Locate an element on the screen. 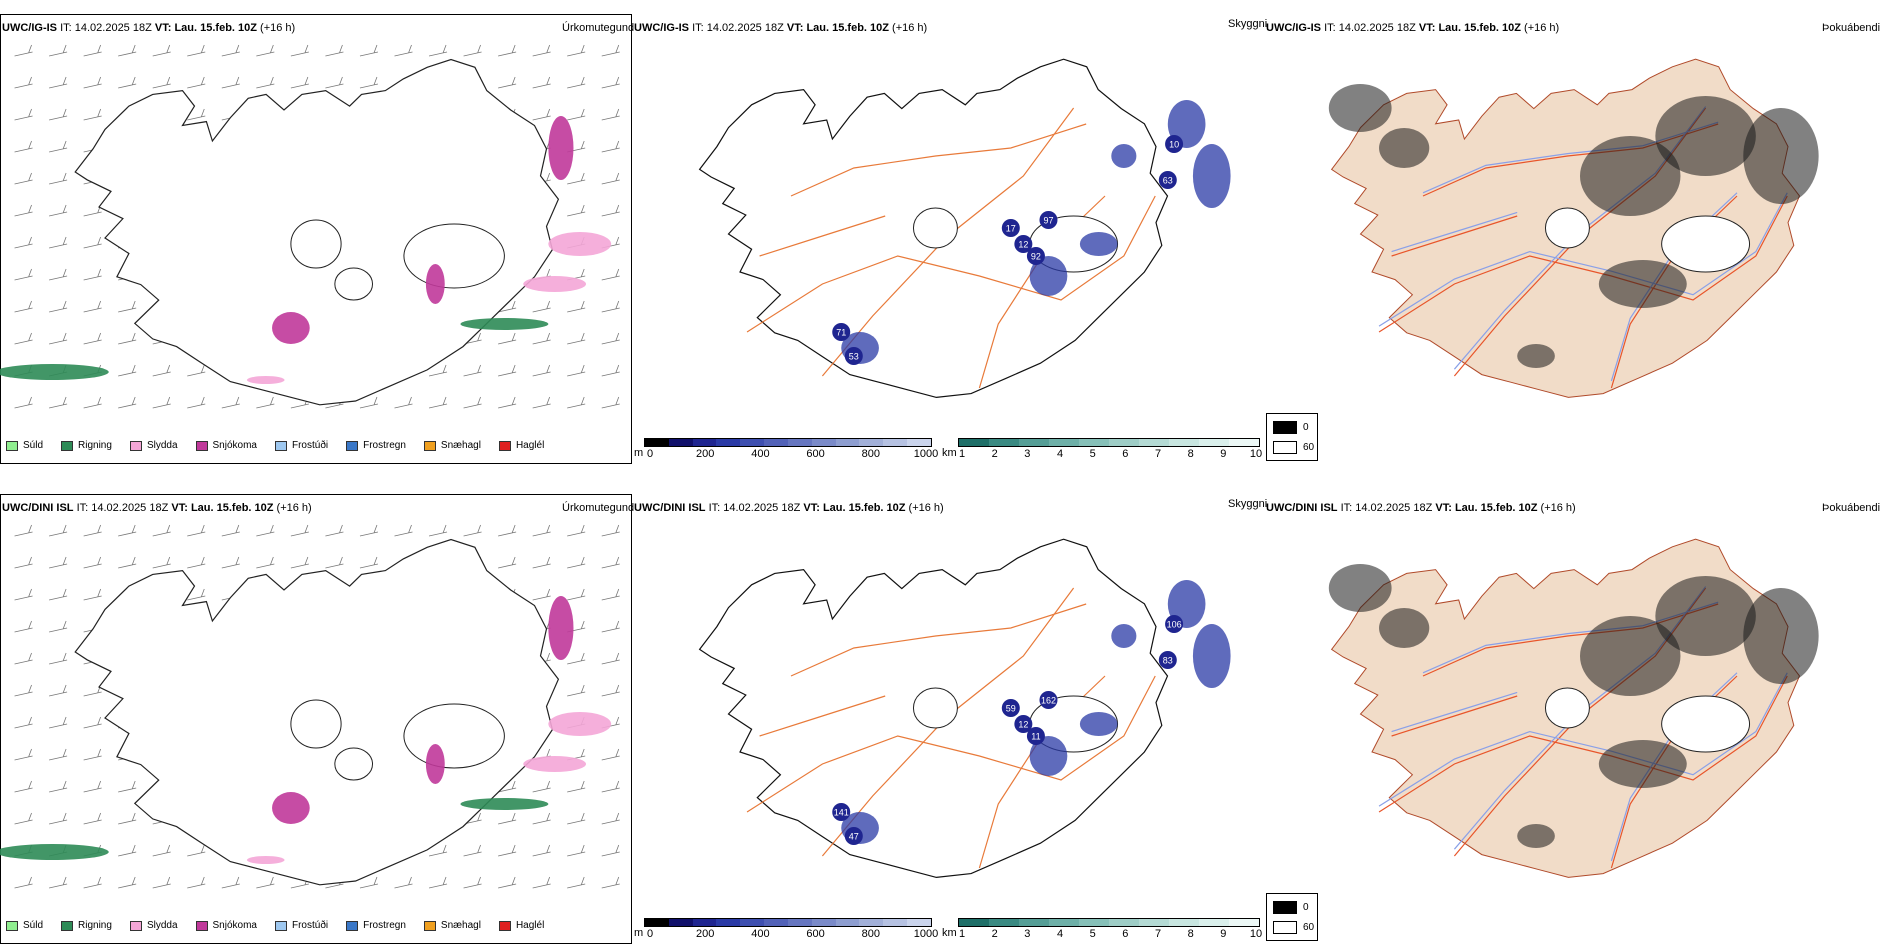  ceiling-label-7: 106 is located at coordinates (1174, 625).